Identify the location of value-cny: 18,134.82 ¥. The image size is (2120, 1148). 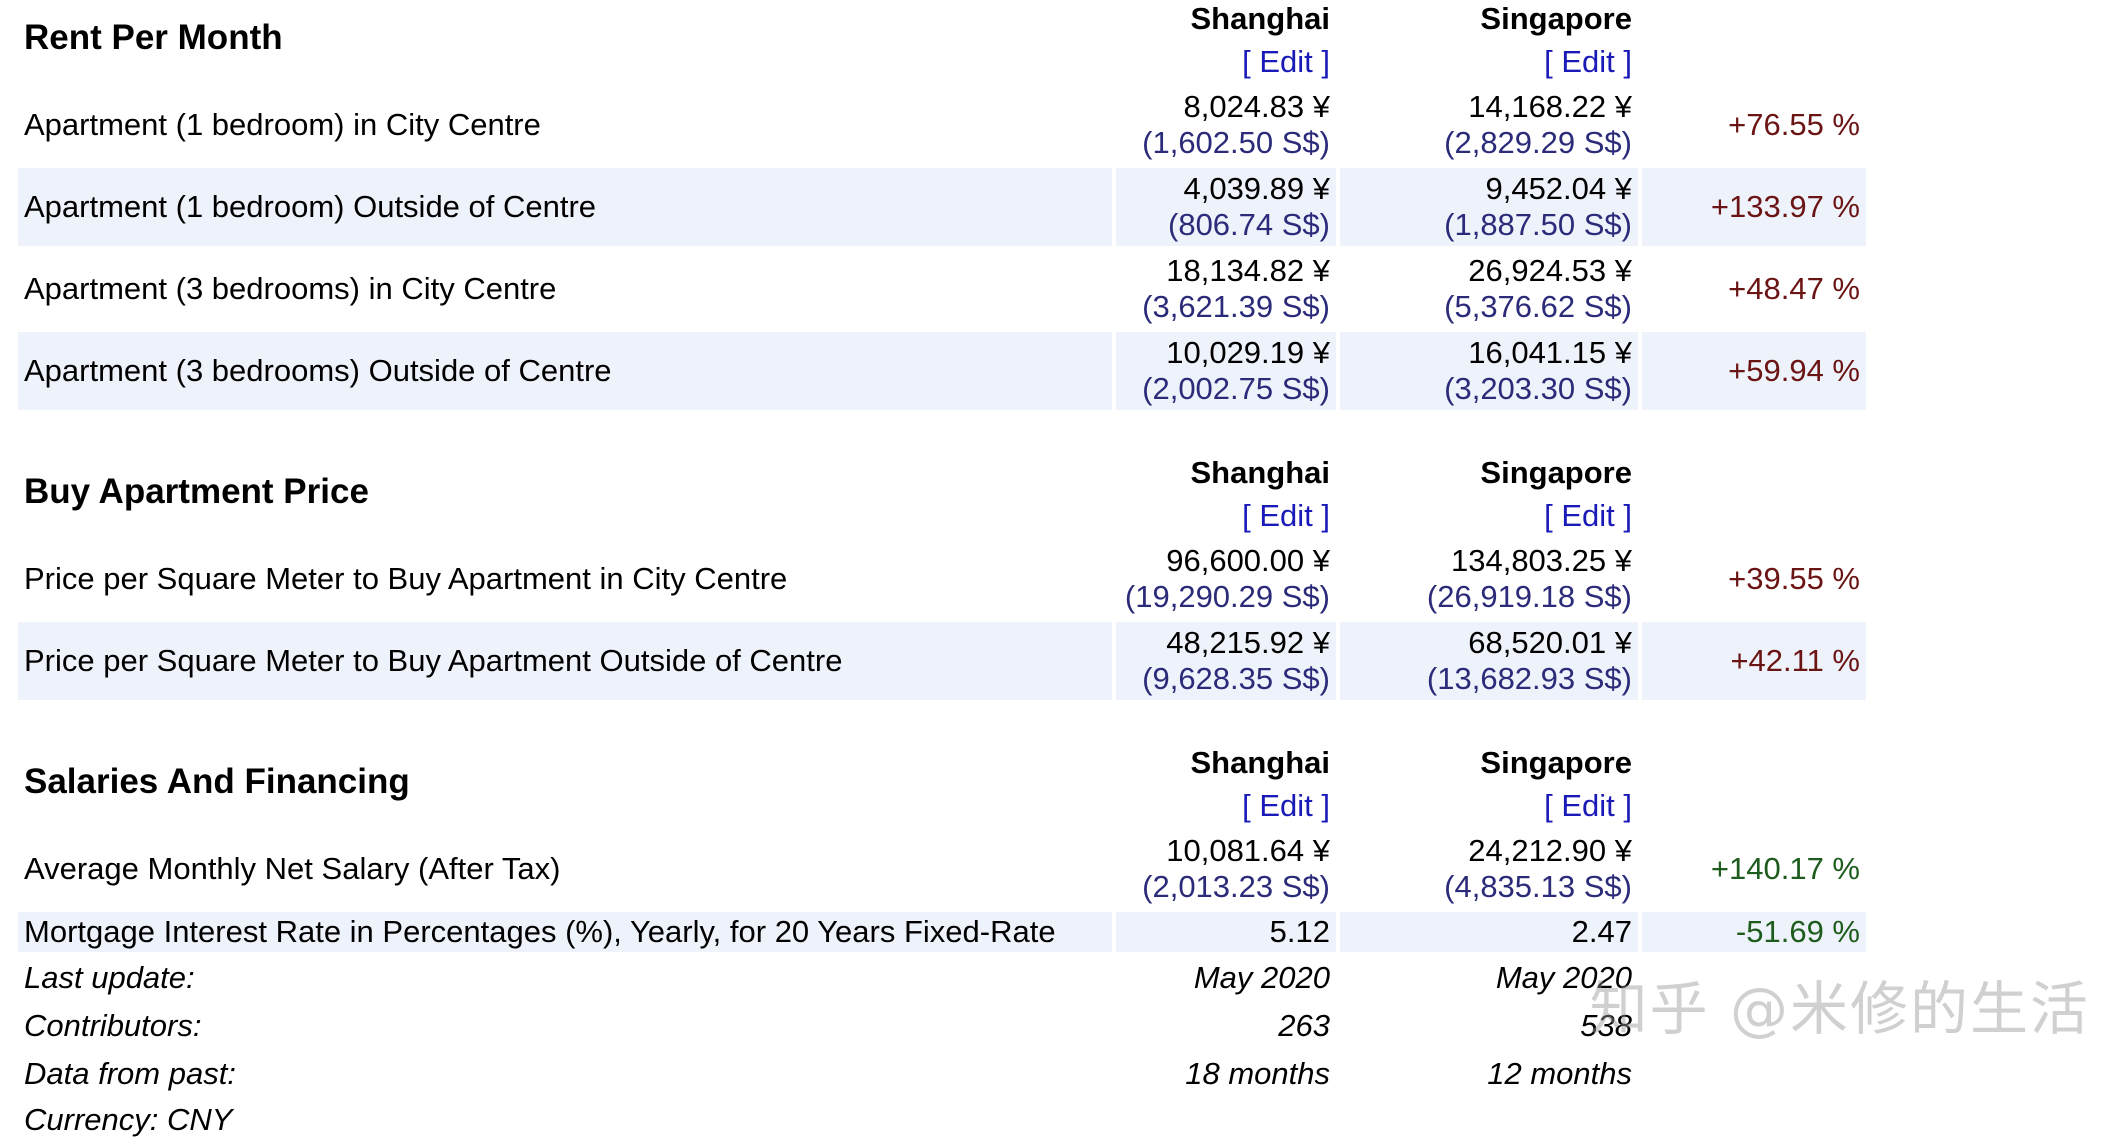
(1248, 270).